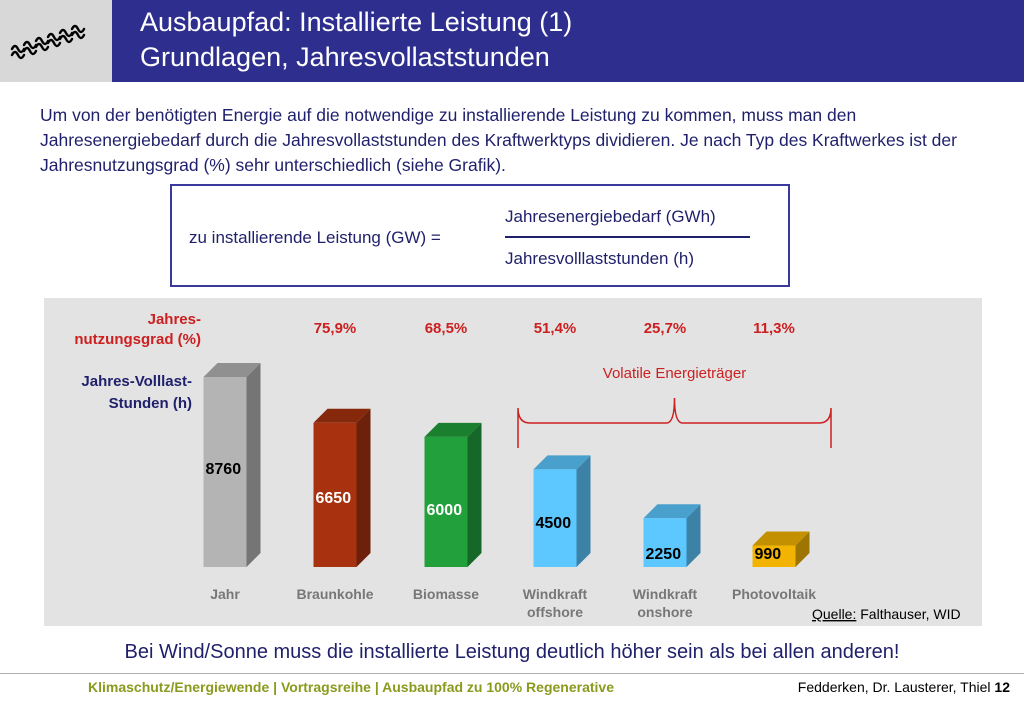  Describe the element at coordinates (627, 237) in the screenshot. I see `fraction-line` at that location.